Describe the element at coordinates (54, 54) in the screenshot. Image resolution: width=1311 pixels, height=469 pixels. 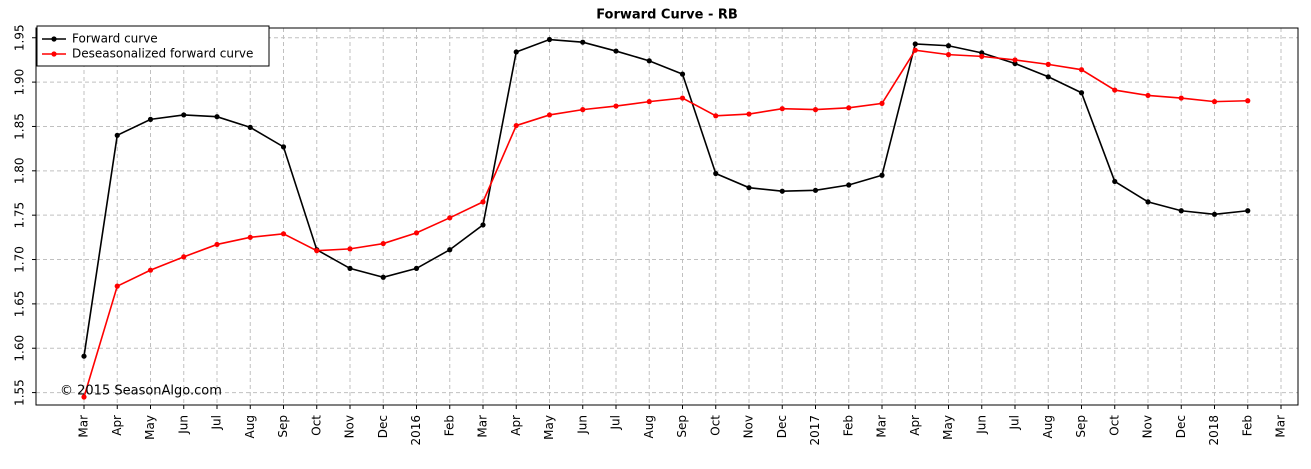
I see `legend-marker` at that location.